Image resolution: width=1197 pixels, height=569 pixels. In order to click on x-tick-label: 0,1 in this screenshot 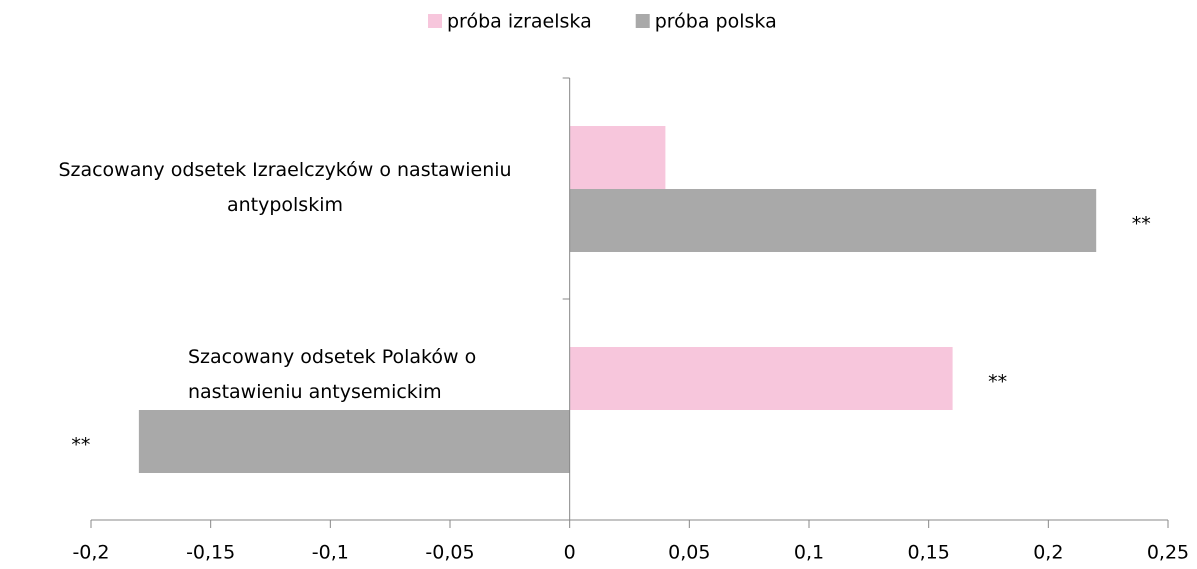, I will do `click(809, 553)`.